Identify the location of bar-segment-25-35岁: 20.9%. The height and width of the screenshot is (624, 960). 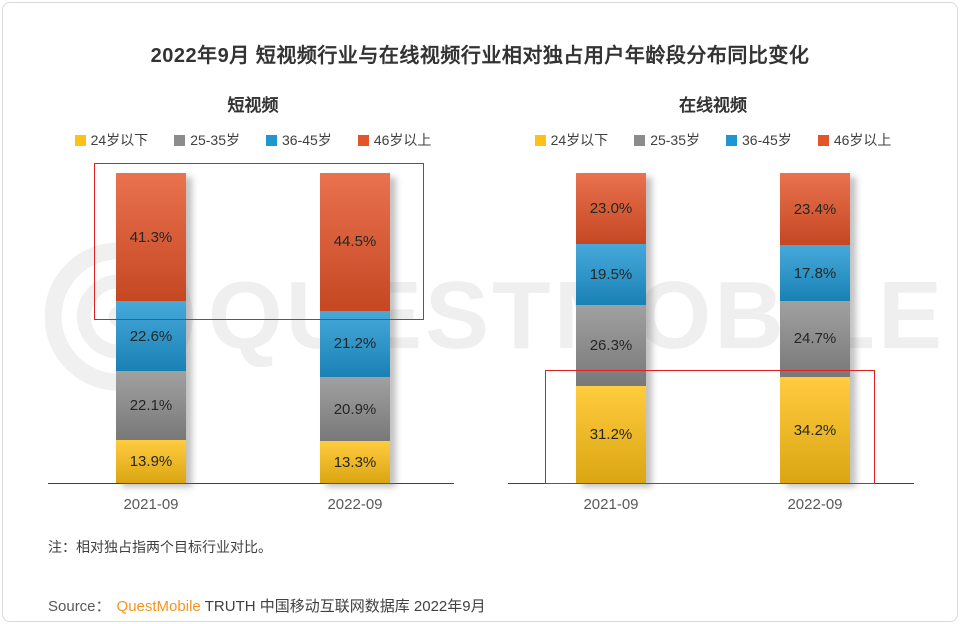
(355, 409).